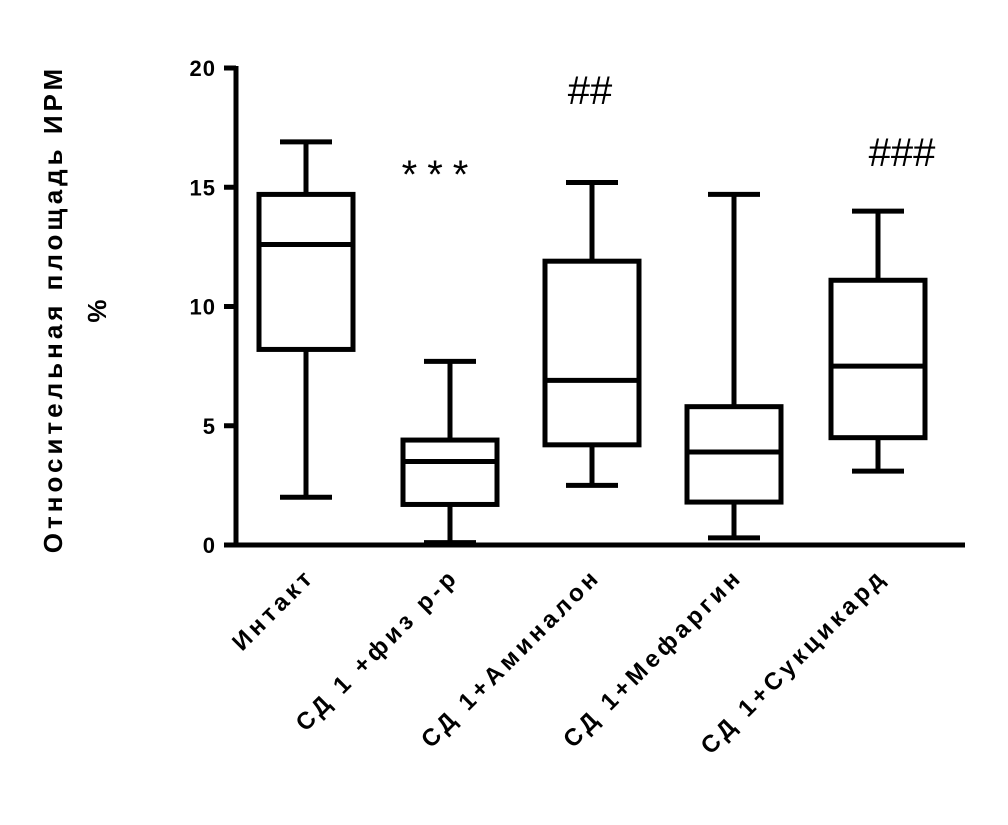 This screenshot has width=1008, height=825. I want to click on significance-annotation: ##, so click(590, 91).